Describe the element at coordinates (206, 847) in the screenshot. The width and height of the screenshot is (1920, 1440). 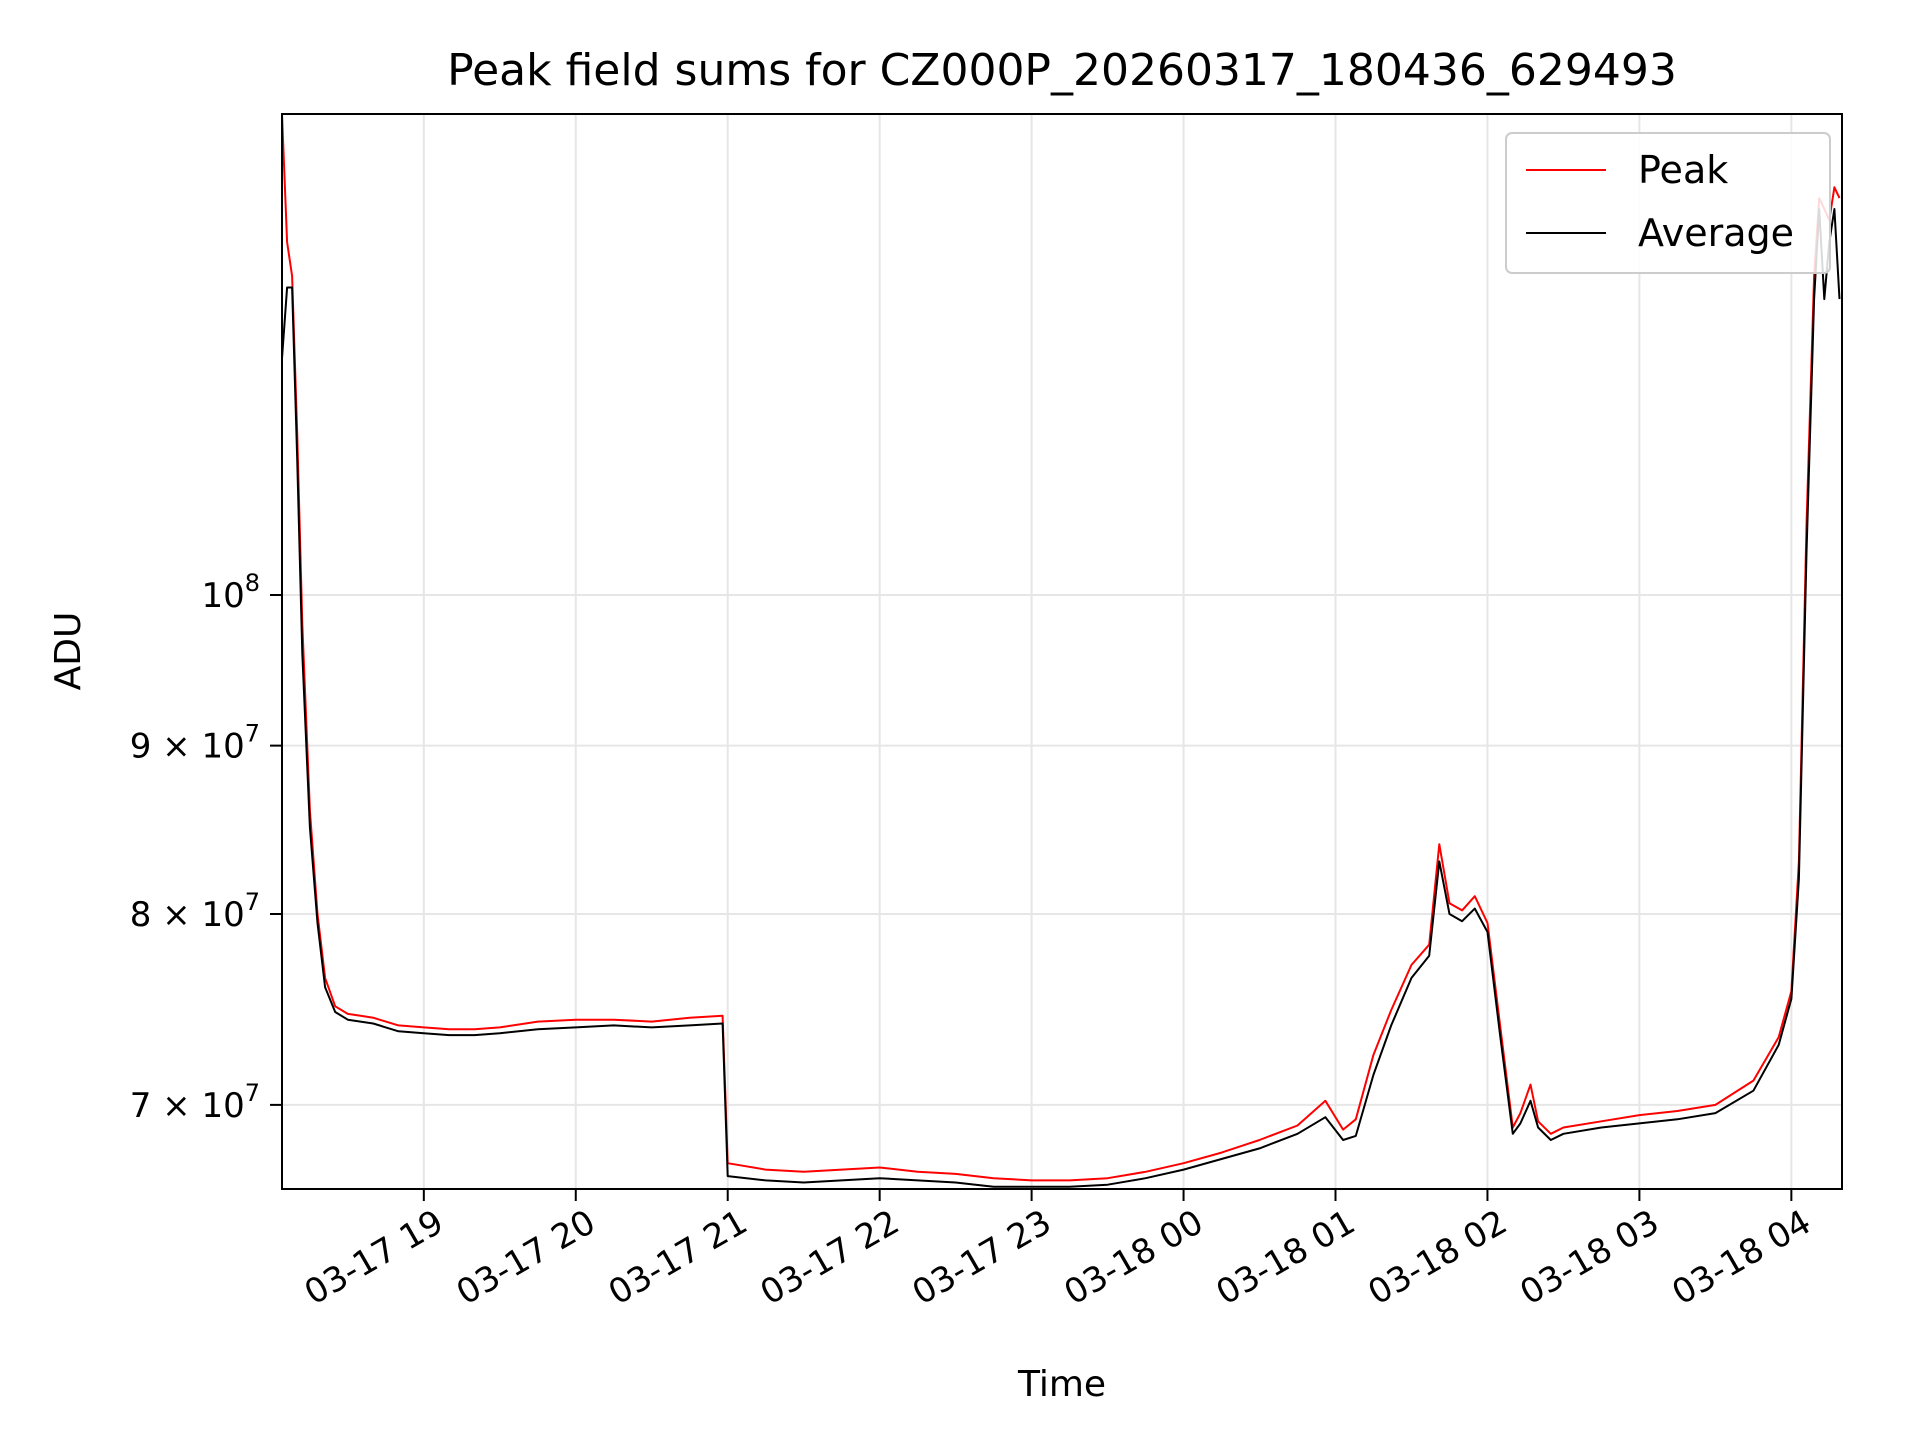
I see `y-axis-ticks: 7 × 107 8 × 107 9 × 107 108` at that location.